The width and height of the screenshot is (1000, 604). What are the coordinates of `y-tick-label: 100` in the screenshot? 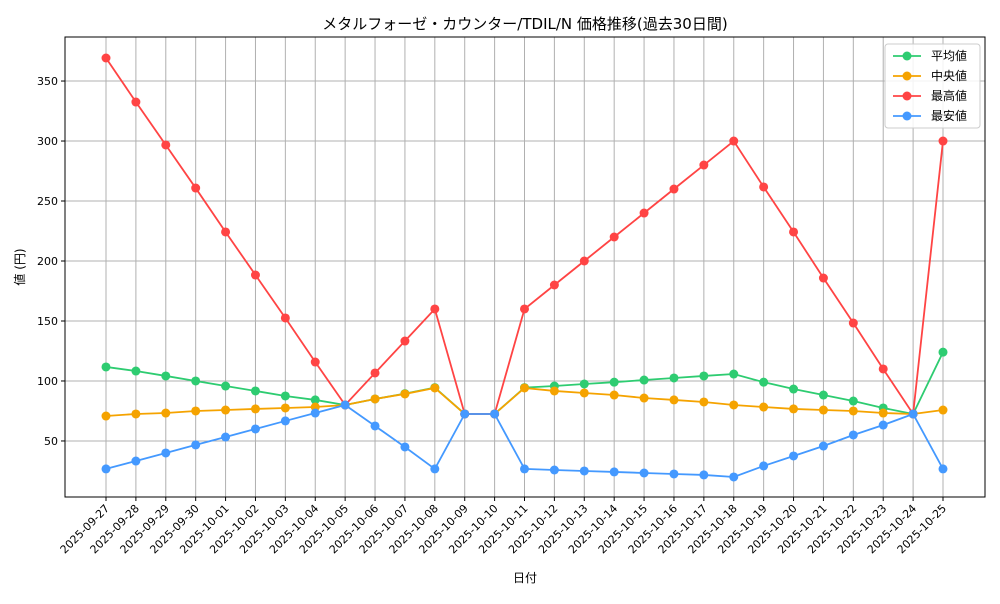 It's located at (47, 381).